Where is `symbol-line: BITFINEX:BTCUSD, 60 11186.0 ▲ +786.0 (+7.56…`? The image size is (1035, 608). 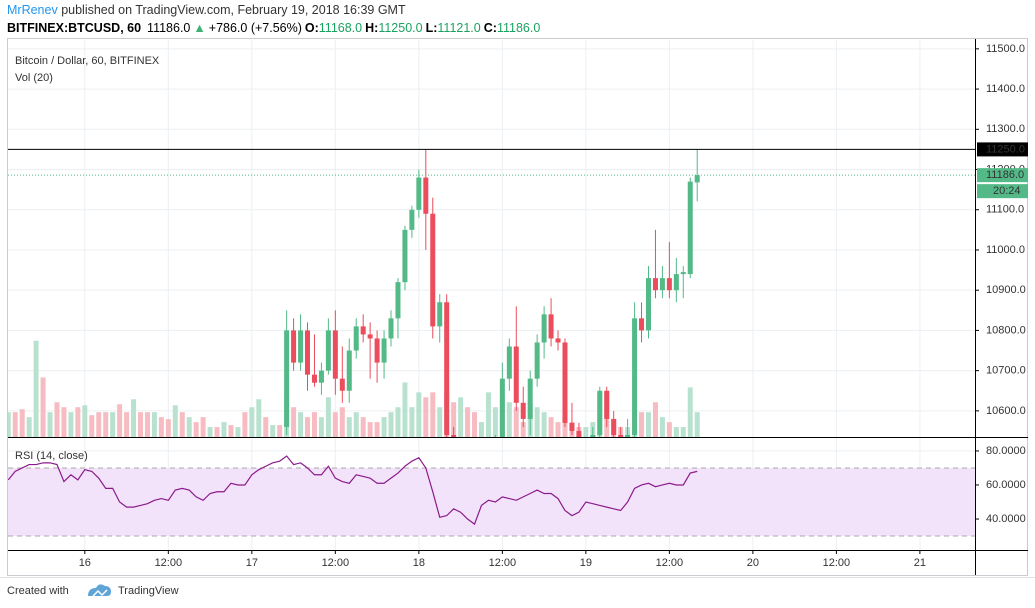
symbol-line: BITFINEX:BTCUSD, 60 11186.0 ▲ +786.0 (+7.56… is located at coordinates (273, 28).